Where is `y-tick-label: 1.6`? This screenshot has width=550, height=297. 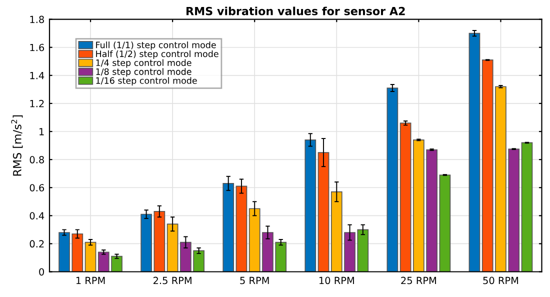 y-tick-label: 1.6 is located at coordinates (37, 48).